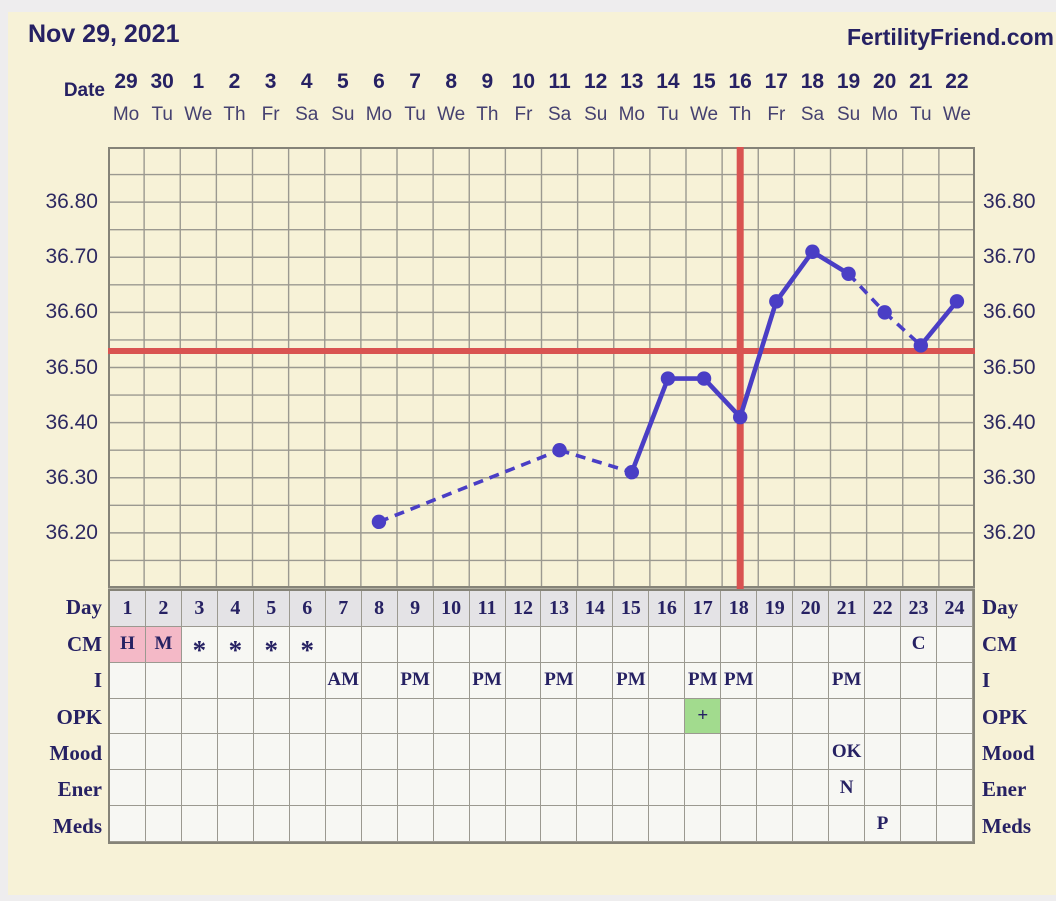  Describe the element at coordinates (79, 716) in the screenshot. I see `table-row-label-left-opk: OPK` at that location.